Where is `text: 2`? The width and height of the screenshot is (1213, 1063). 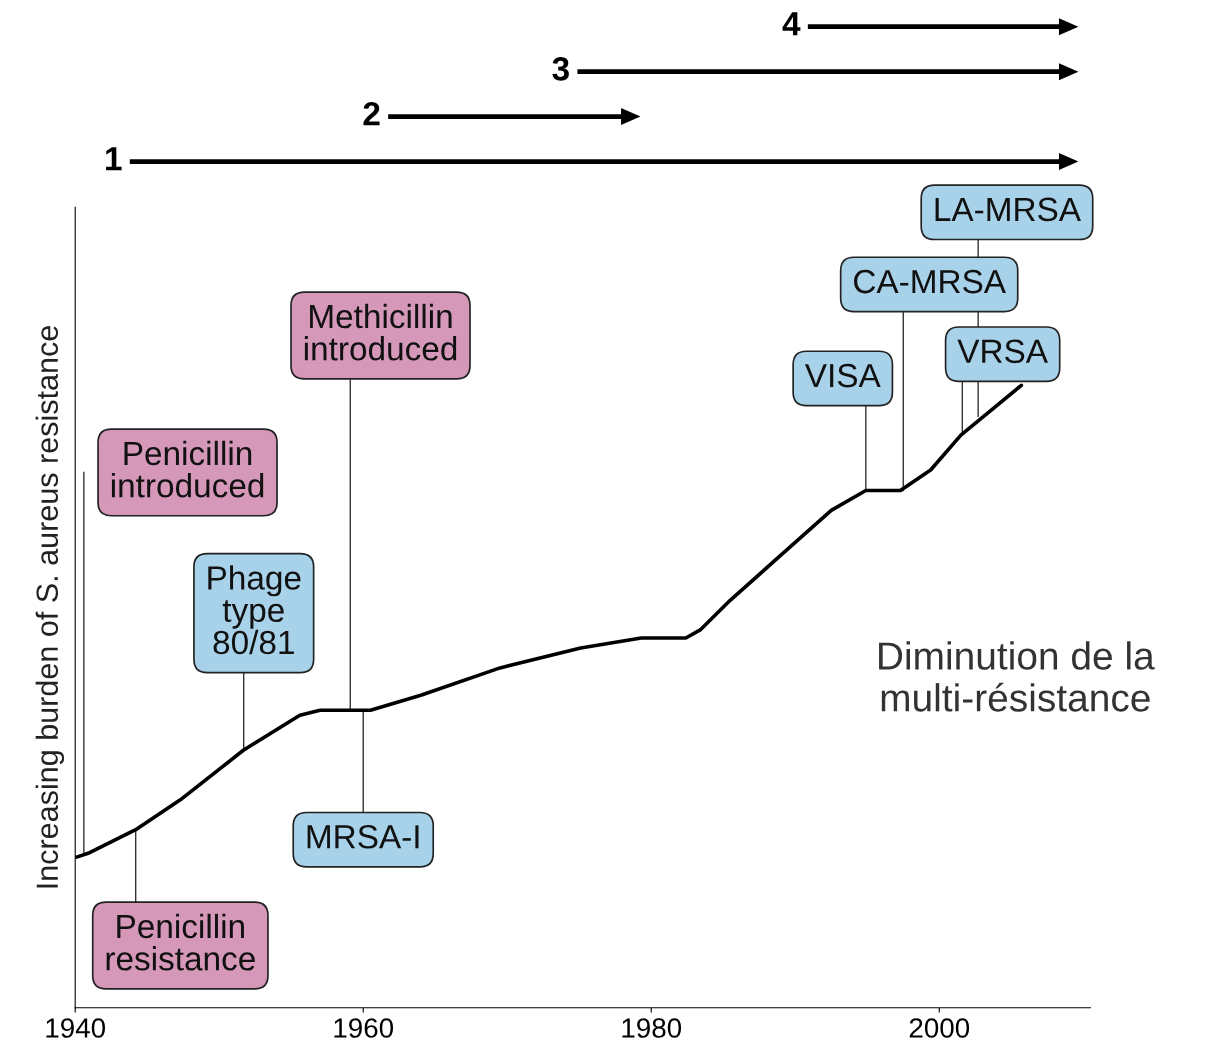 text: 2 is located at coordinates (371, 113).